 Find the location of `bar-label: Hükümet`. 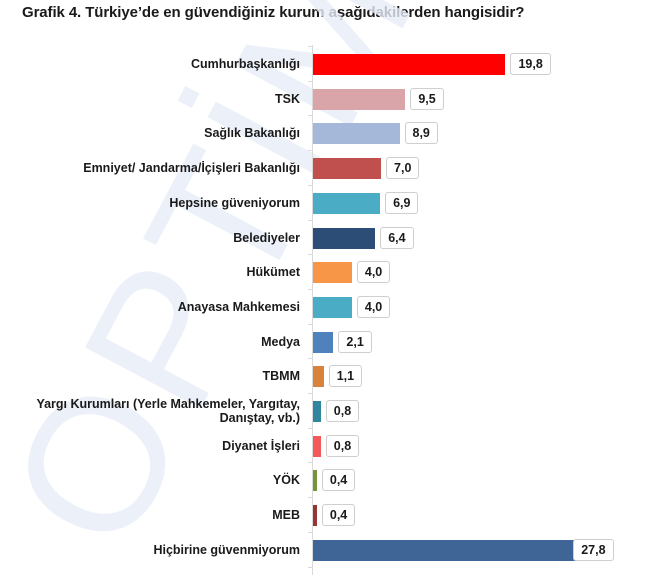

bar-label: Hükümet is located at coordinates (273, 272).